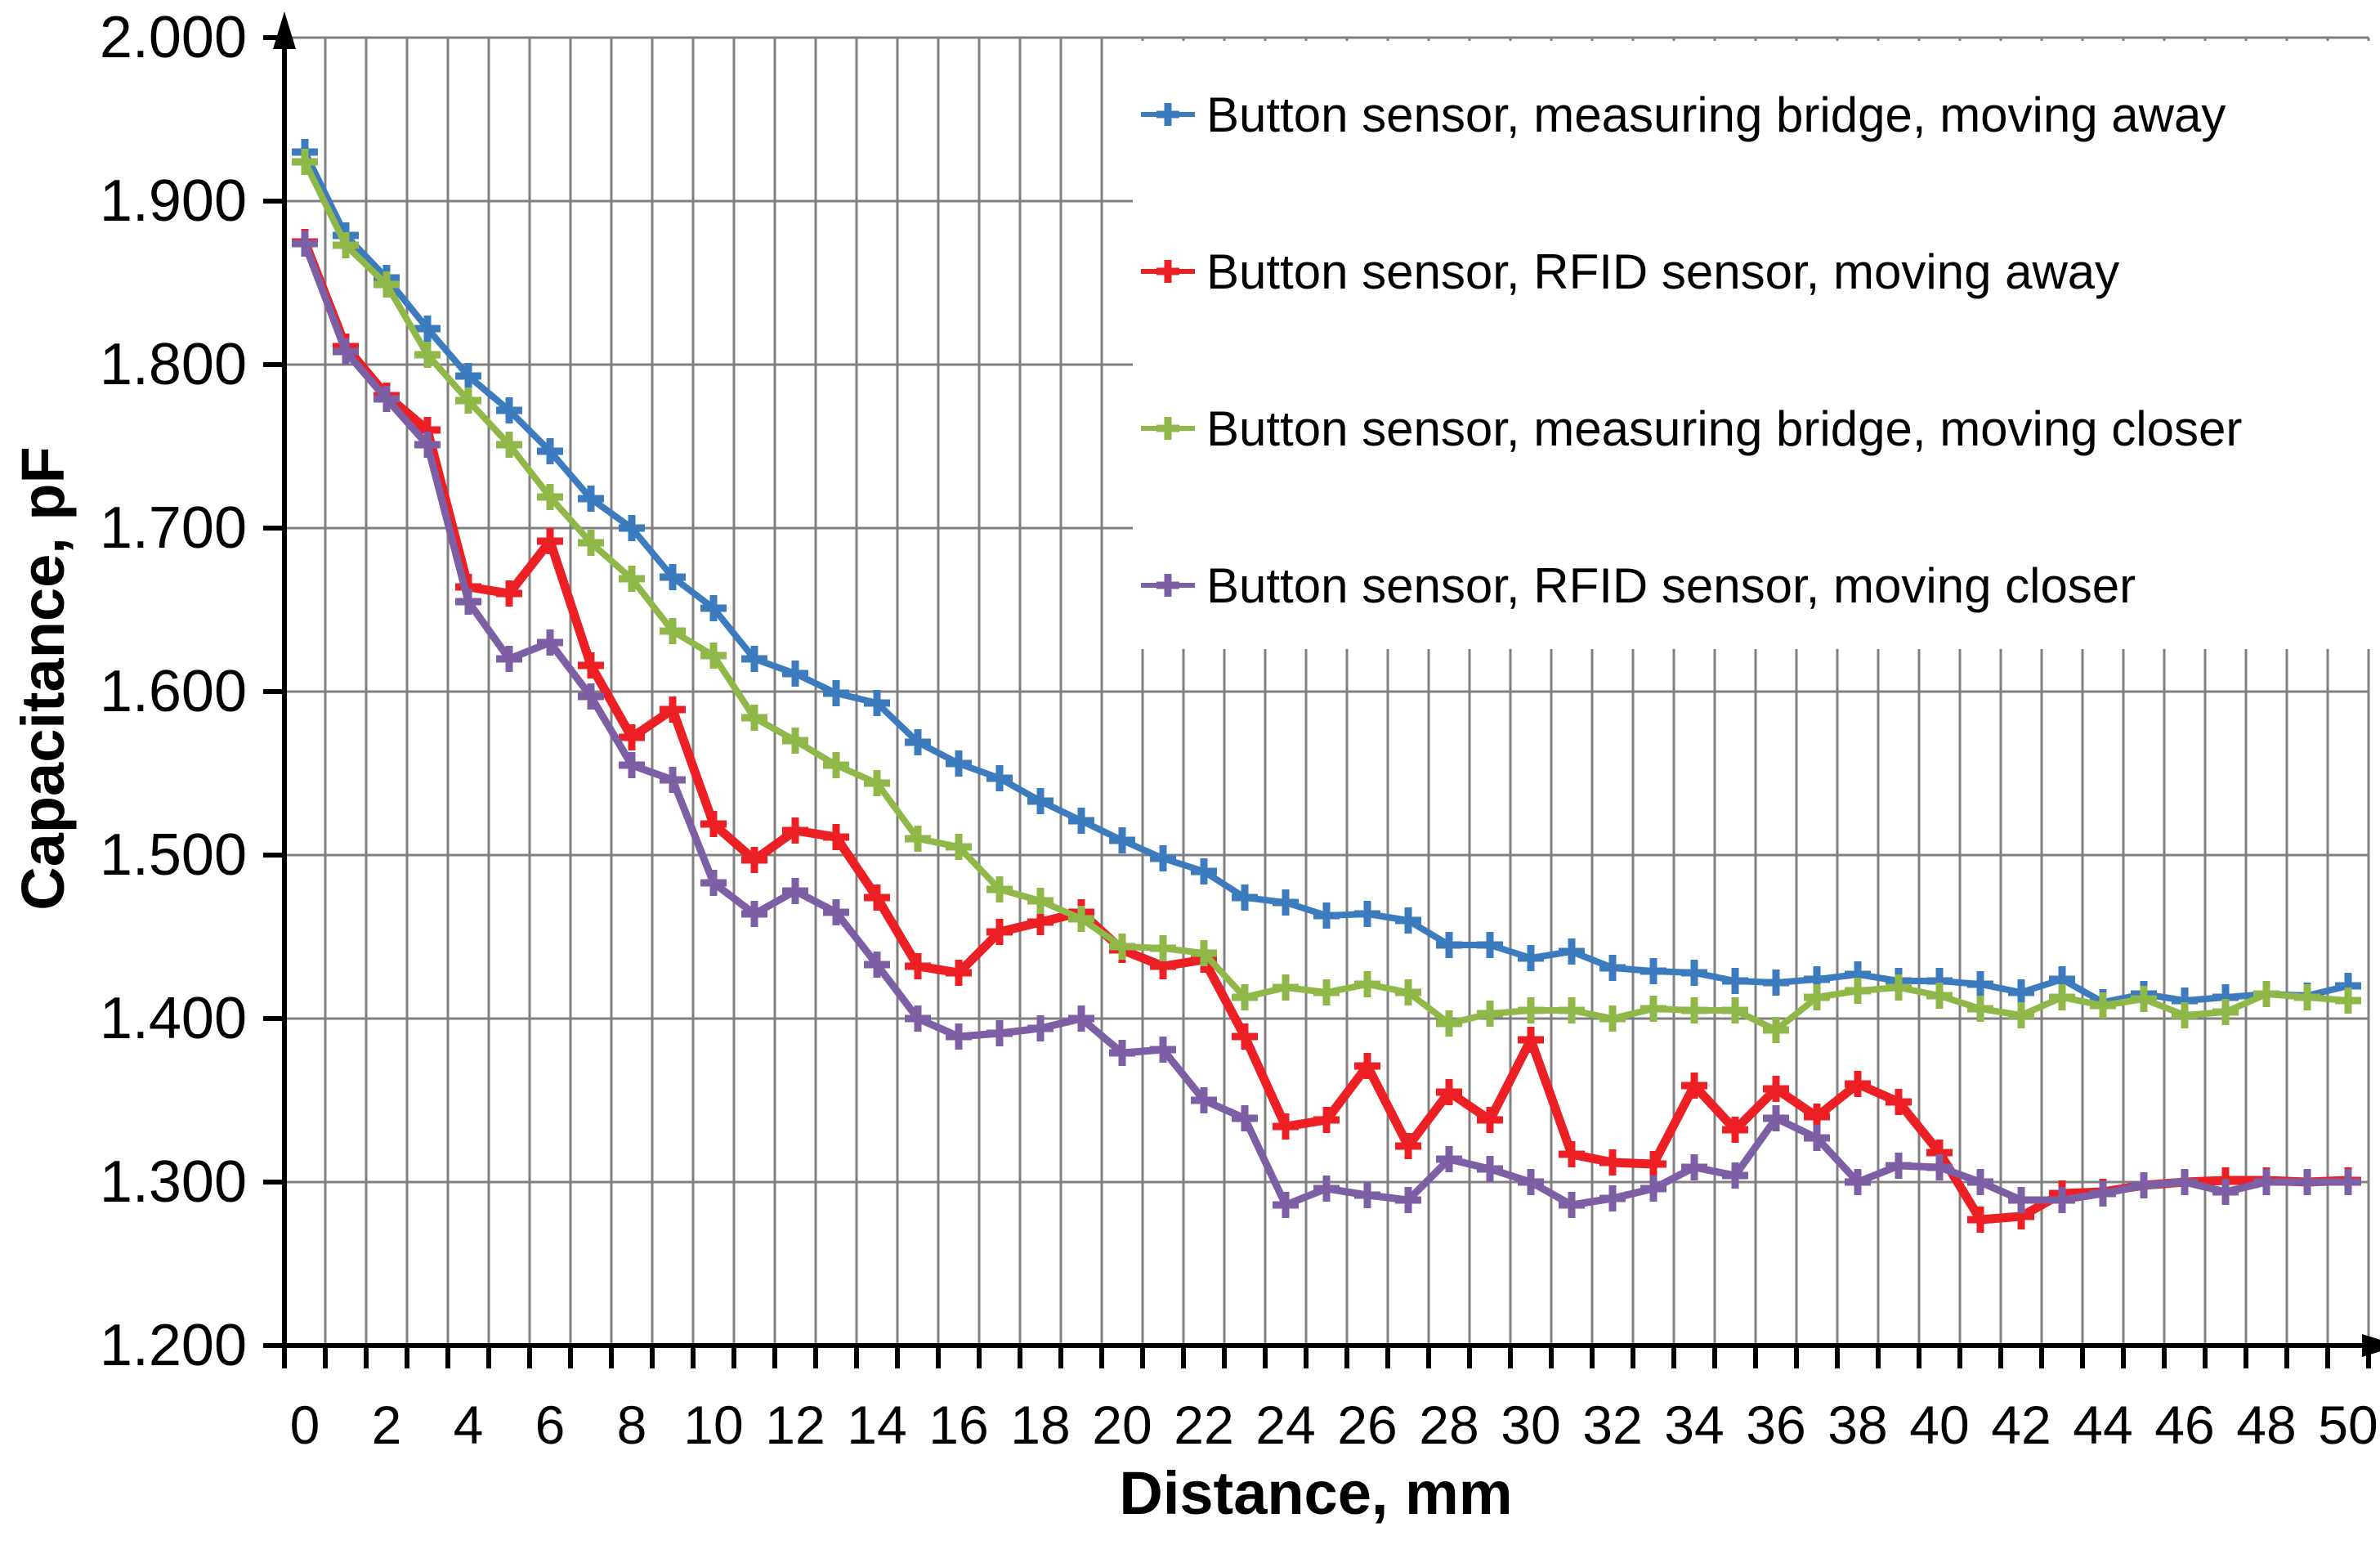 The image size is (2380, 1554). What do you see at coordinates (469, 1425) in the screenshot?
I see `x-tick-label-4: 4` at bounding box center [469, 1425].